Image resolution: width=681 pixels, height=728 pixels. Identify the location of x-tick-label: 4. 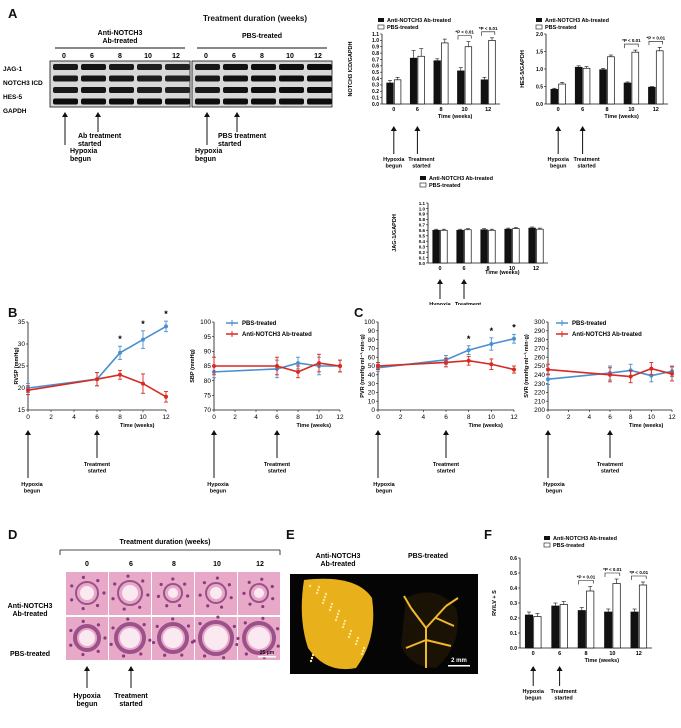
(256, 417).